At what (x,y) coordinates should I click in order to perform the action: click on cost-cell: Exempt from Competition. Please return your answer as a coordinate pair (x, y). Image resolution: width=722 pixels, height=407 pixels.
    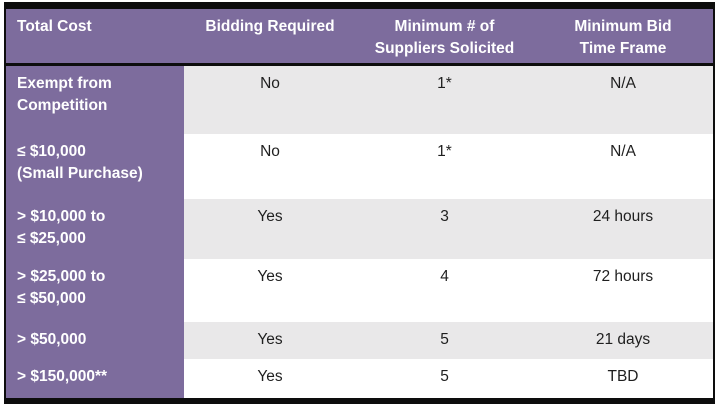
    Looking at the image, I should click on (95, 100).